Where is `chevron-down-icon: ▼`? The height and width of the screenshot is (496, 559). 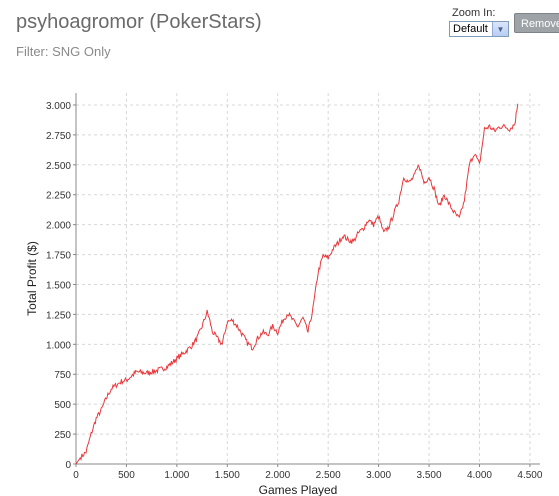 chevron-down-icon: ▼ is located at coordinates (500, 29).